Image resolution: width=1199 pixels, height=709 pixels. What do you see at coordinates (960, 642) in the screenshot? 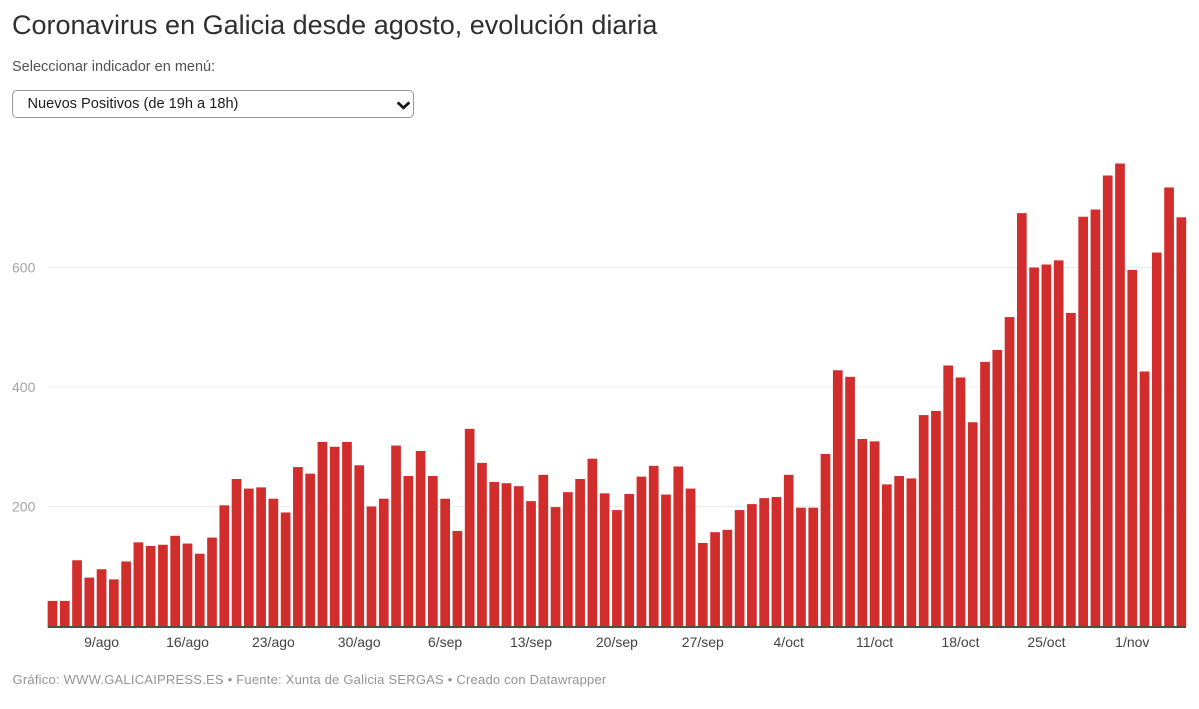
I see `svg-text: 18/oct` at bounding box center [960, 642].